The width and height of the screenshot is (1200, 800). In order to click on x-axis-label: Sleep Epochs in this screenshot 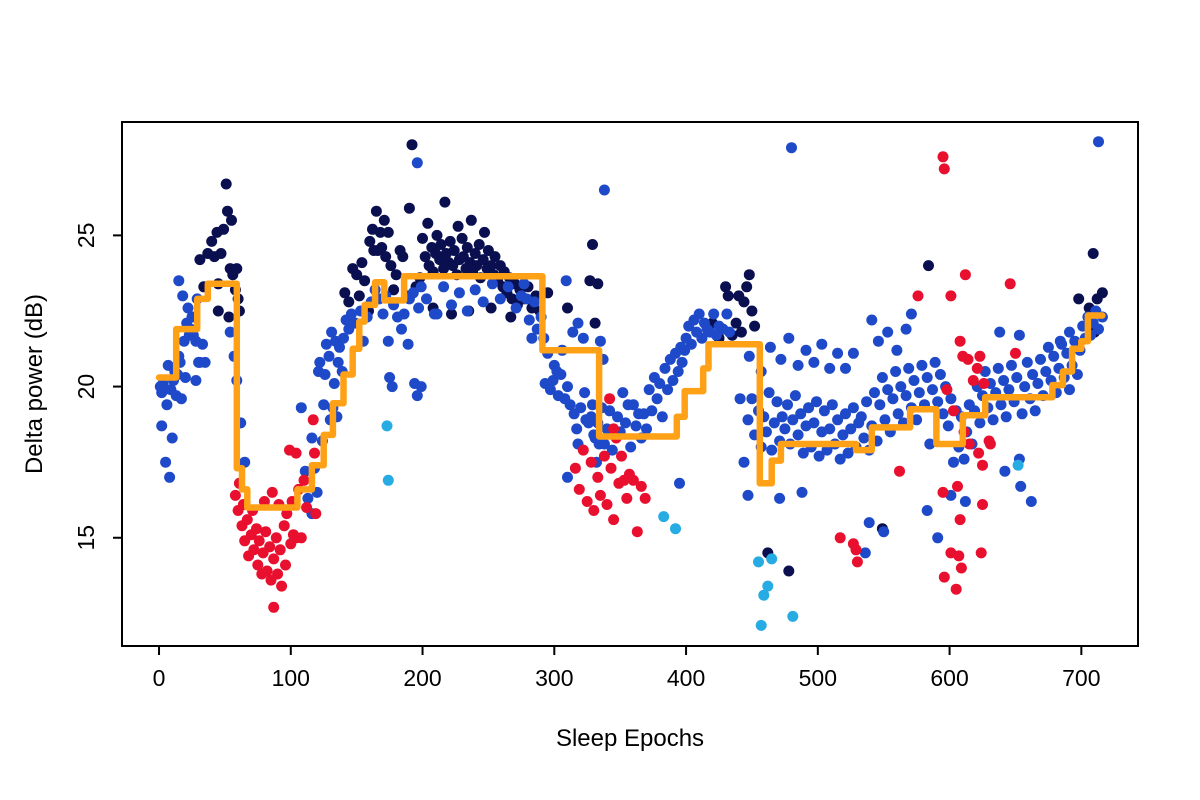, I will do `click(630, 738)`.